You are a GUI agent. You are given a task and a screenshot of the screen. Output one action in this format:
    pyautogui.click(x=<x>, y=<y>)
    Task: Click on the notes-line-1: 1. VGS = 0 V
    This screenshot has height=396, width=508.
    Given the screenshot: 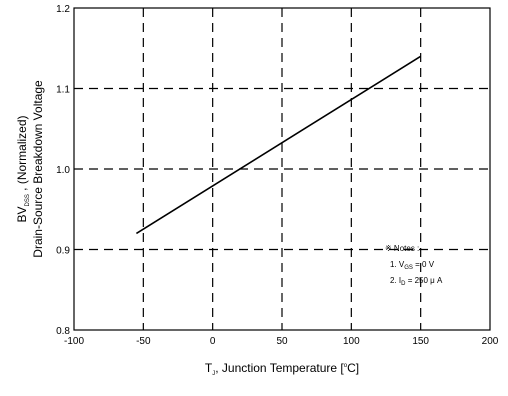 What is the action you would take?
    pyautogui.click(x=412, y=265)
    